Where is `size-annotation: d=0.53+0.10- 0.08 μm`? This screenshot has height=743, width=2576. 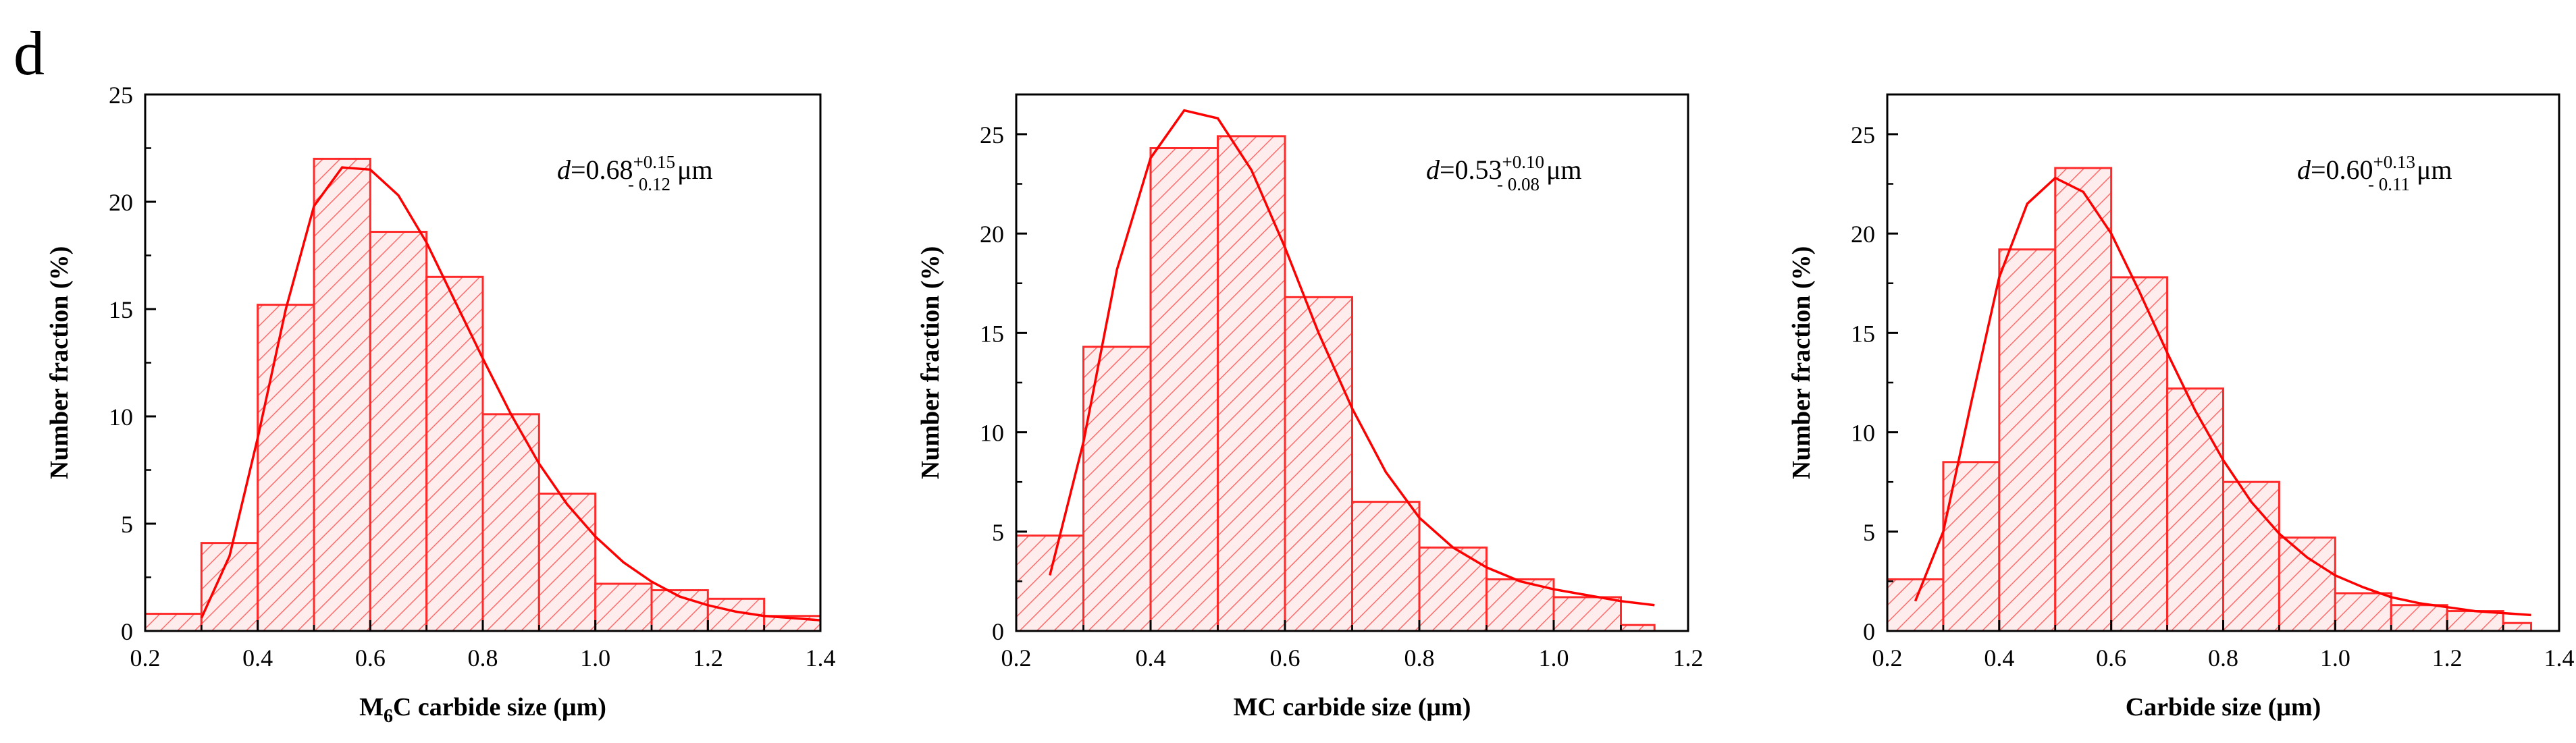 size-annotation: d=0.53+0.10- 0.08 μm is located at coordinates (1504, 173).